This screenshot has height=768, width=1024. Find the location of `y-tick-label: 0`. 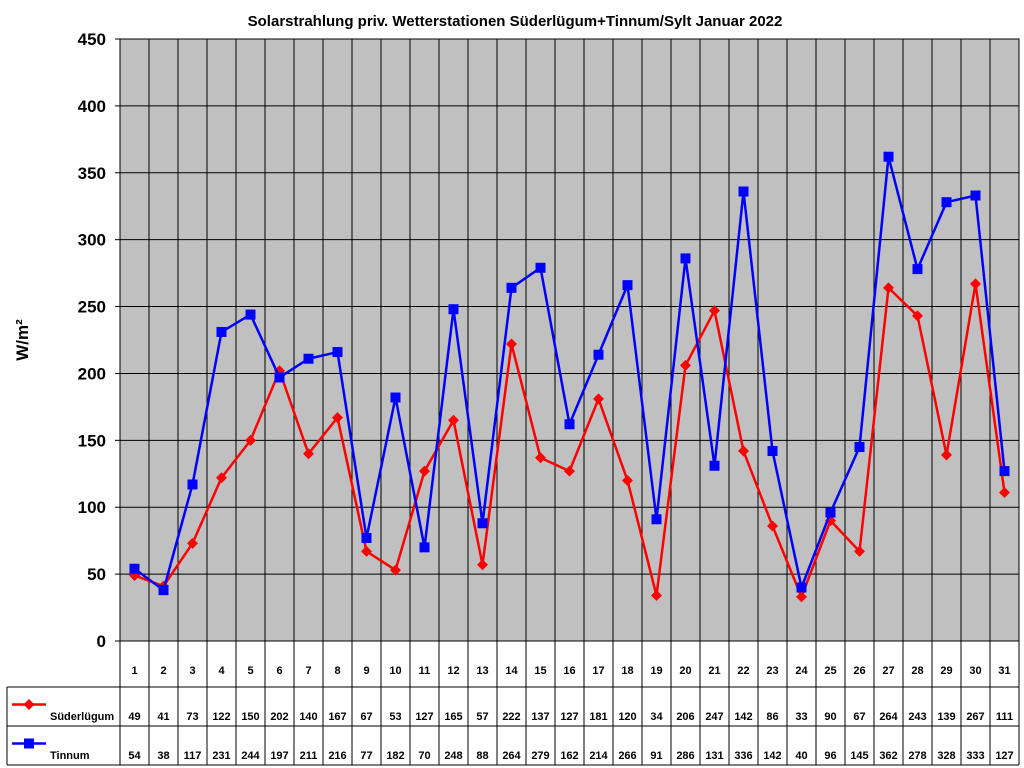

y-tick-label: 0 is located at coordinates (101, 641).